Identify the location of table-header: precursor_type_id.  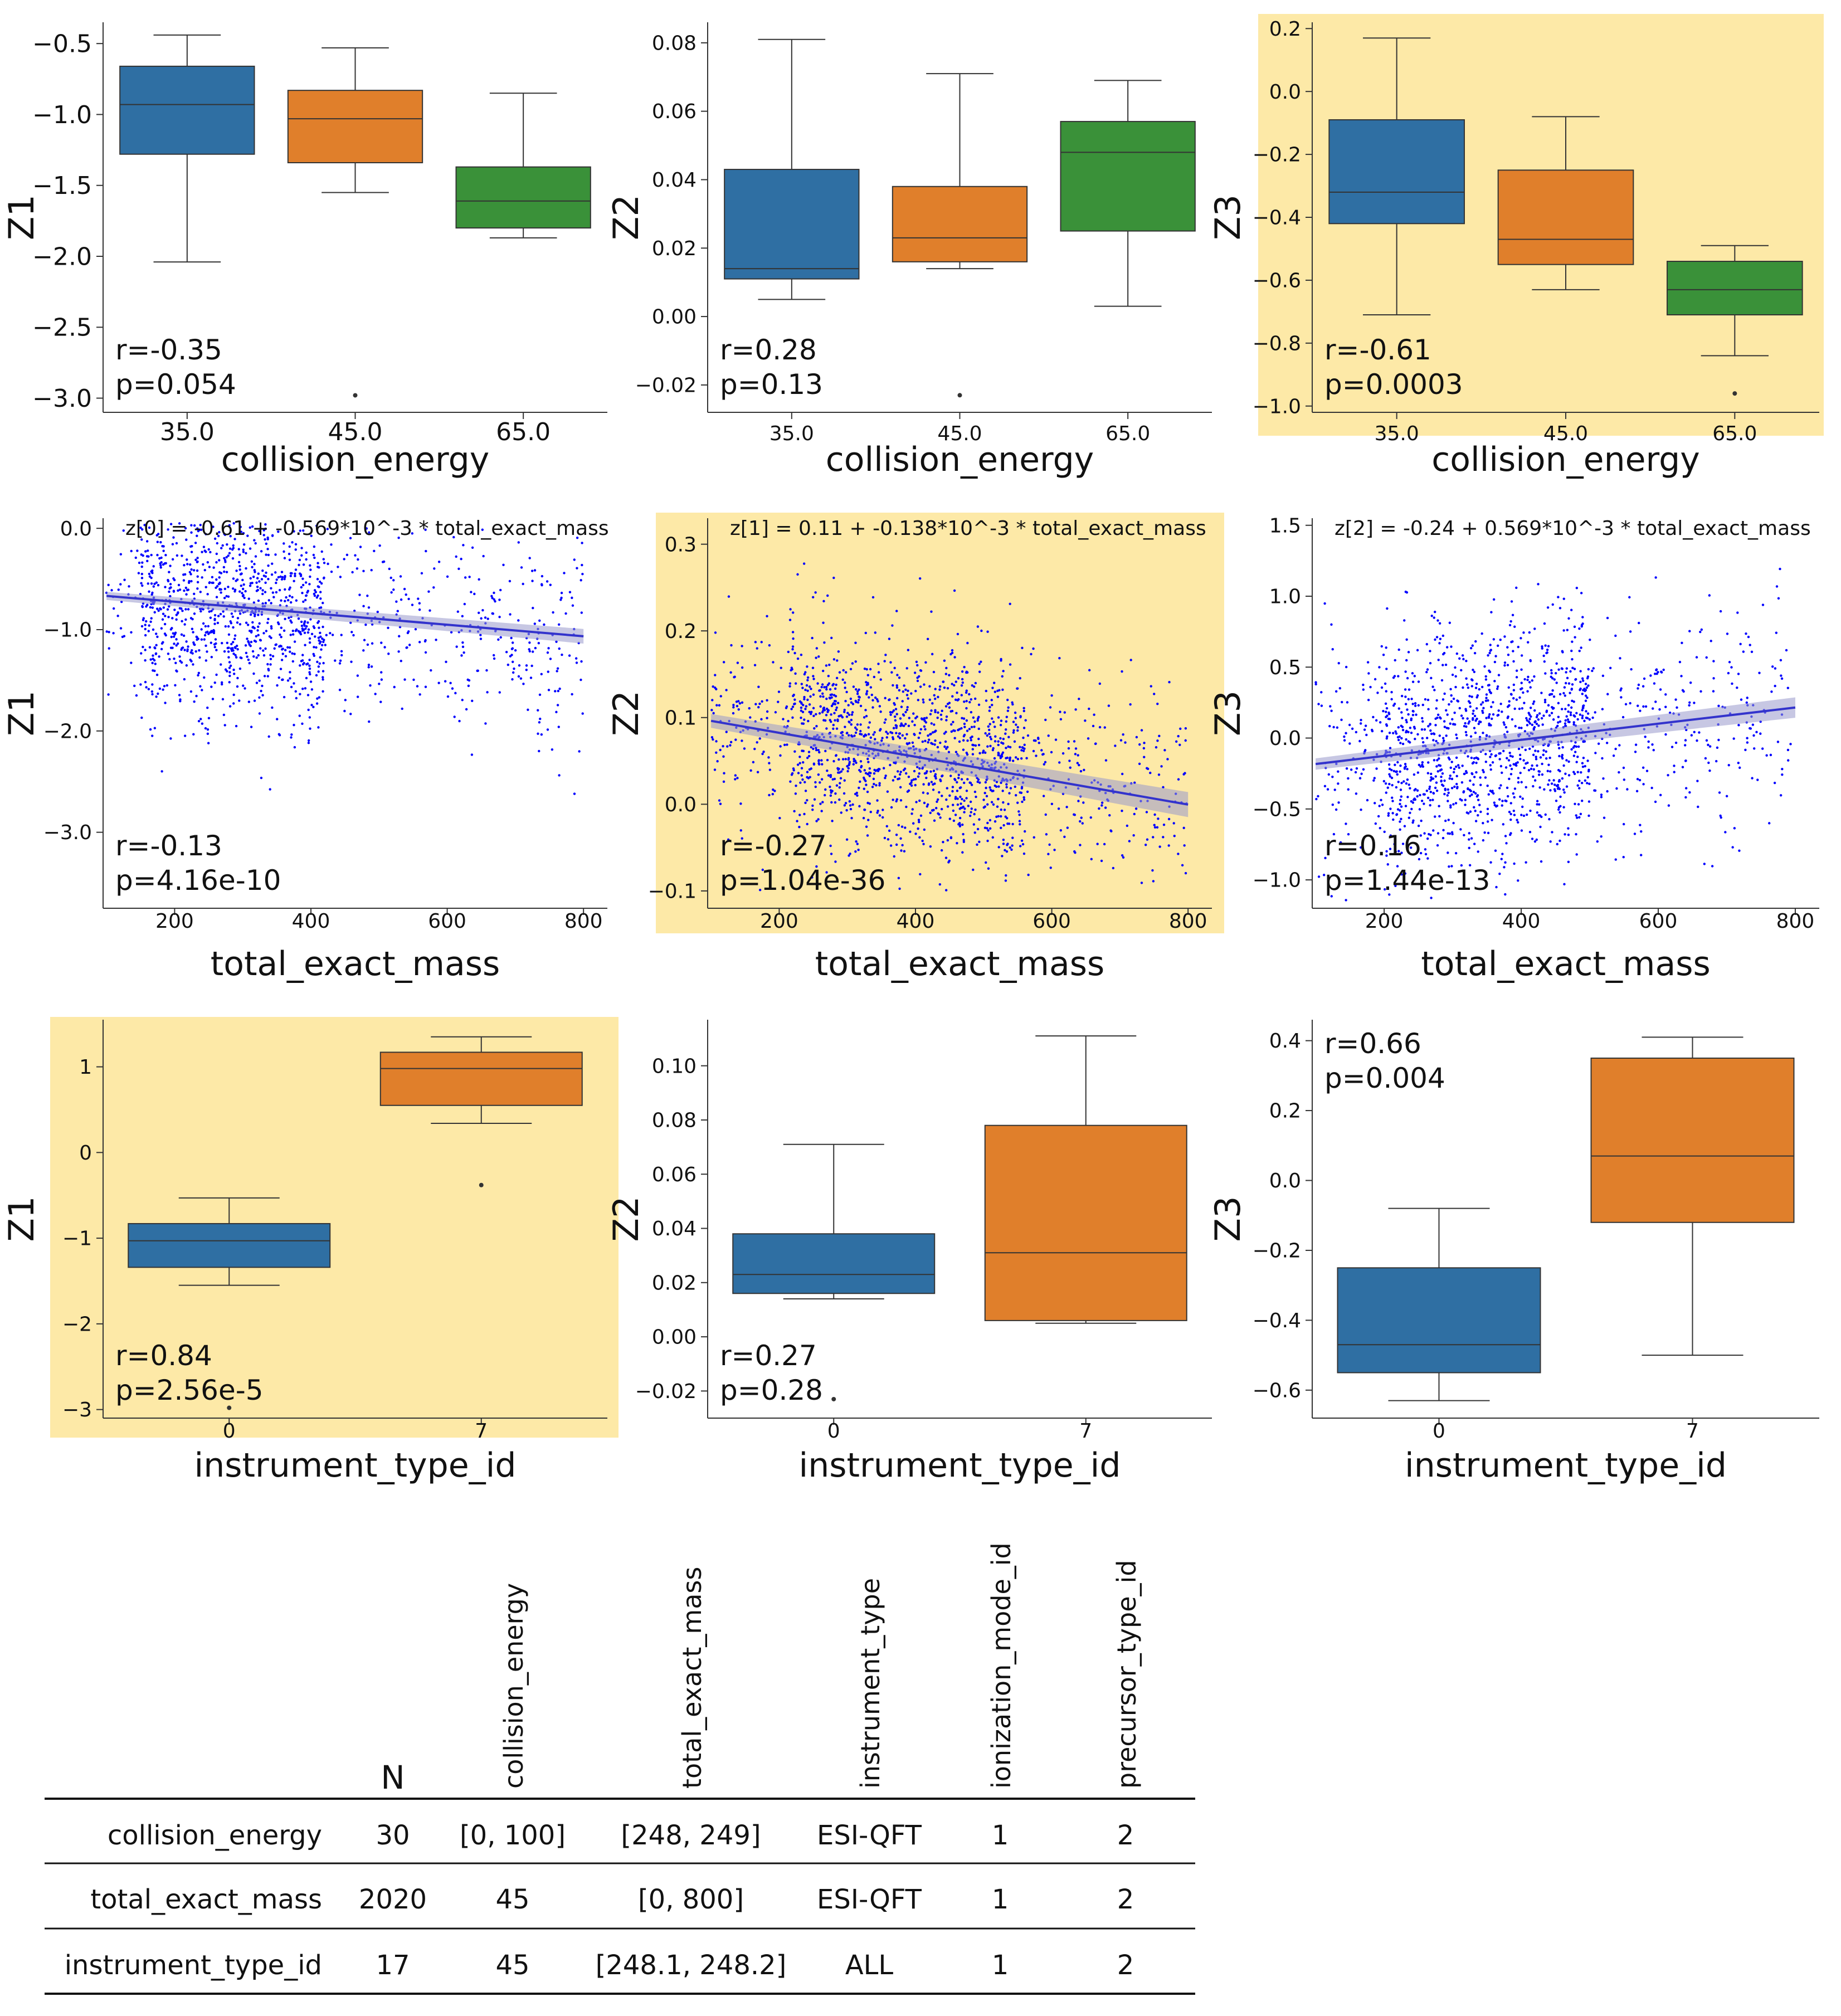
(1127, 1674).